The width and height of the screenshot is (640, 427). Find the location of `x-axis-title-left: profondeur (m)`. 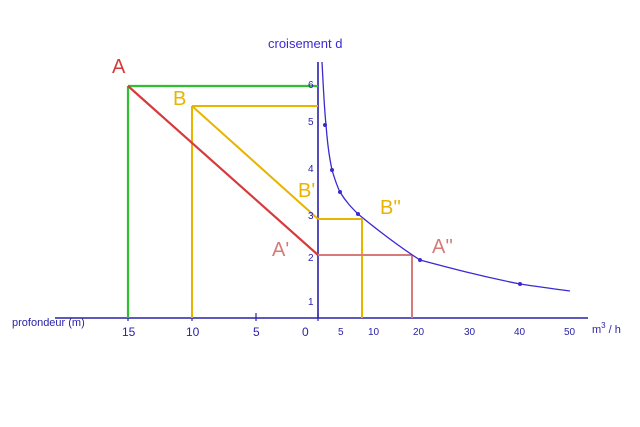

x-axis-title-left: profondeur (m) is located at coordinates (48, 323).